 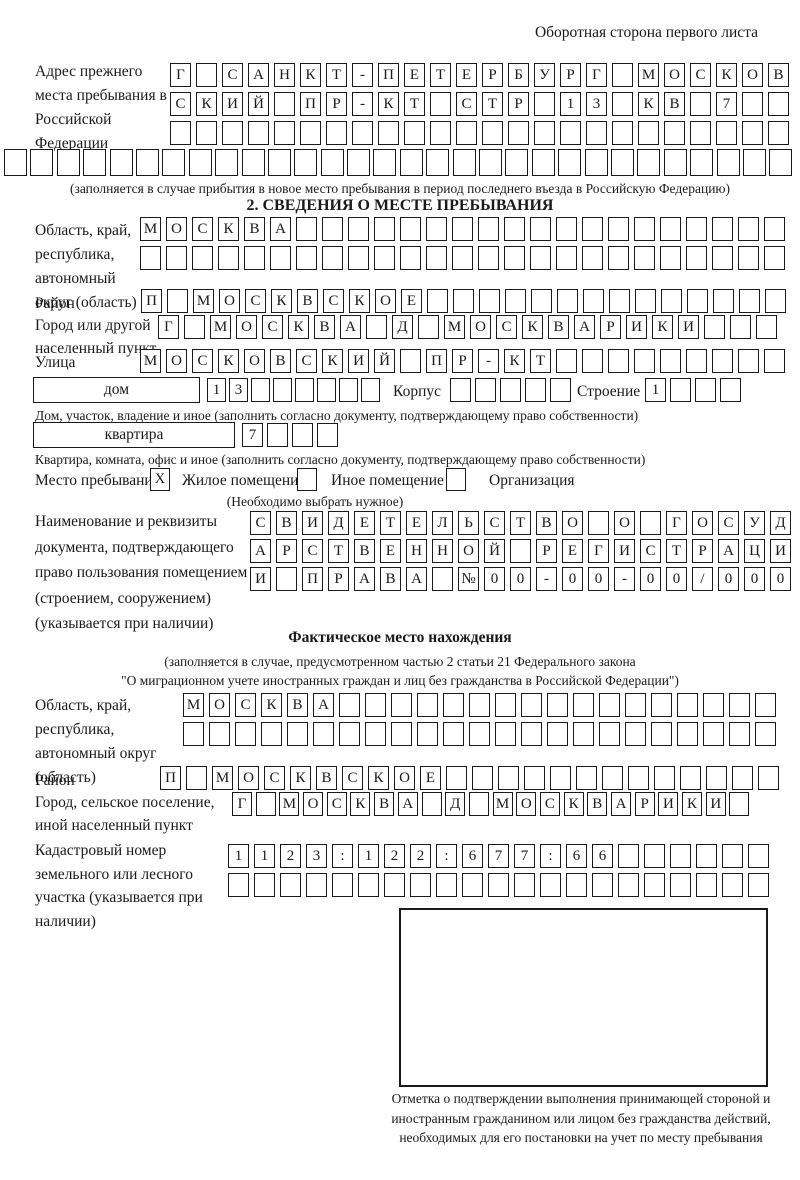 I want to click on char-cell: :, so click(x=550, y=856).